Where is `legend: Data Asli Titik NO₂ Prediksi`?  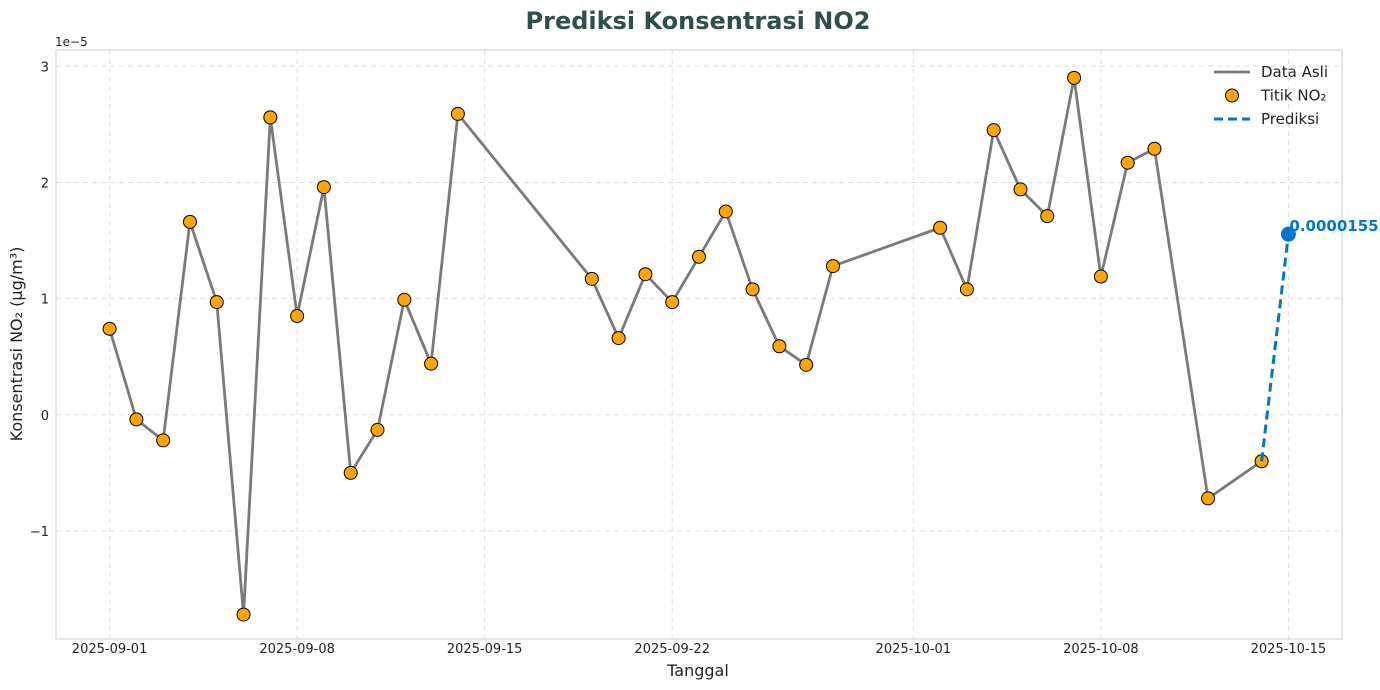
legend: Data Asli Titik NO₂ Prediksi is located at coordinates (1271, 95).